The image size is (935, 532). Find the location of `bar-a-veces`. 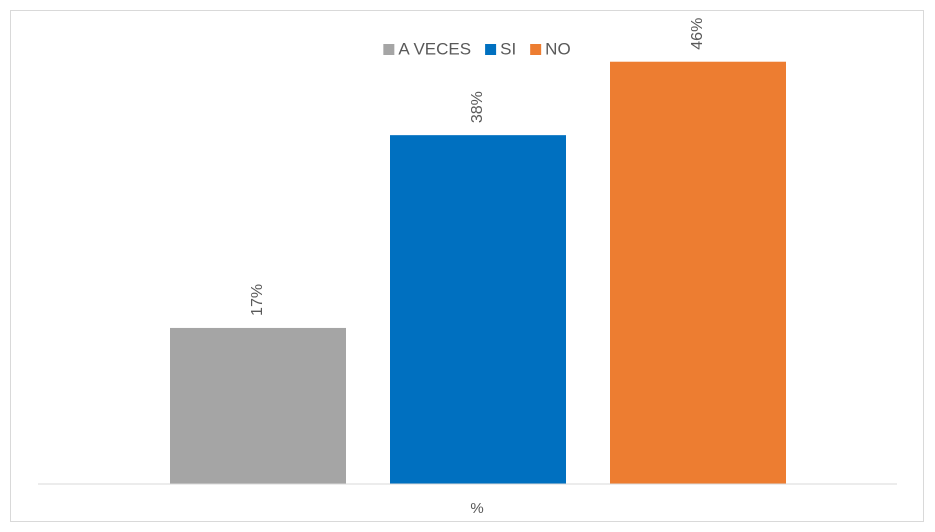

bar-a-veces is located at coordinates (258, 405).